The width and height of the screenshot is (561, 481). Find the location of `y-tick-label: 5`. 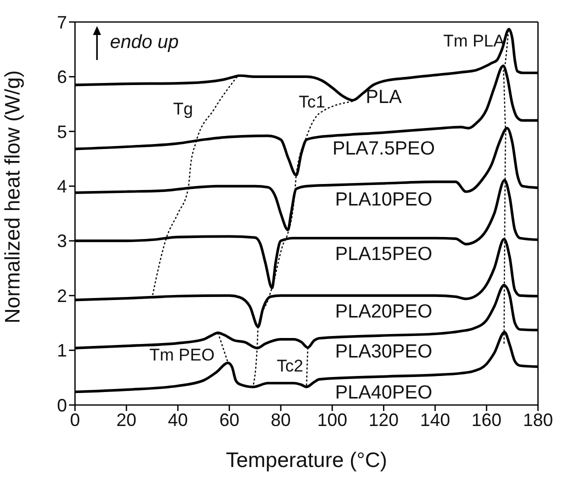

y-tick-label: 5 is located at coordinates (61, 132).